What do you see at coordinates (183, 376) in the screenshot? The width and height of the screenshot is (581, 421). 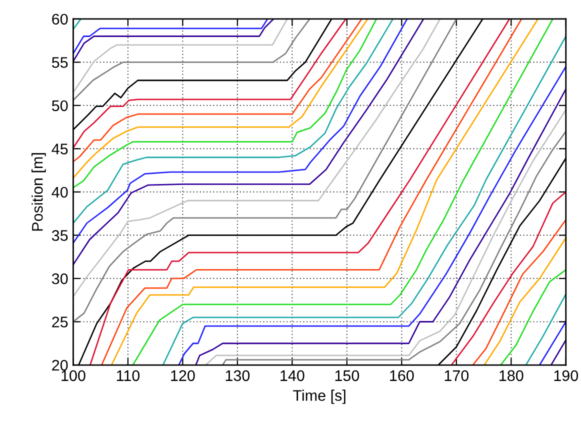 I see `x-tick-label: 120` at bounding box center [183, 376].